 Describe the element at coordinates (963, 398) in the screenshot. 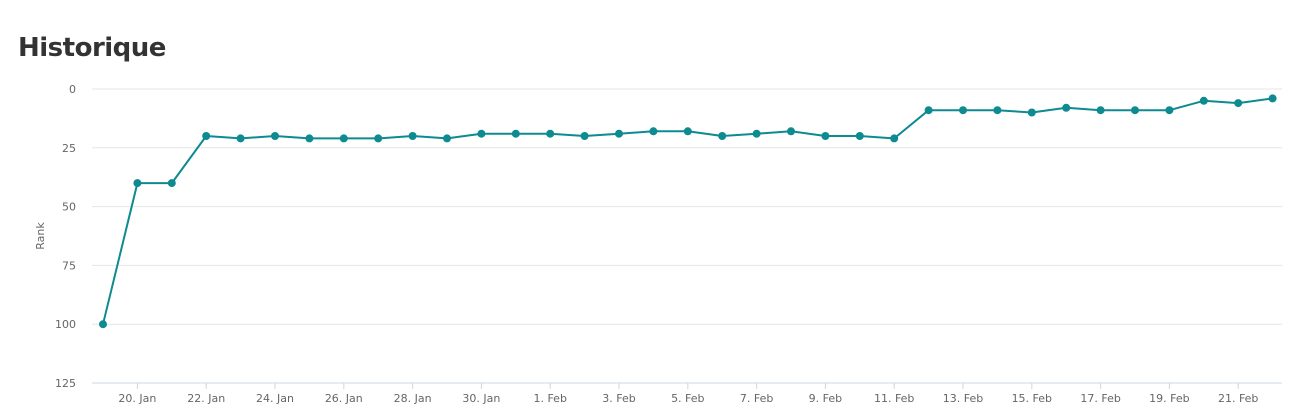

I see `x-tick-label: 13. Feb` at that location.